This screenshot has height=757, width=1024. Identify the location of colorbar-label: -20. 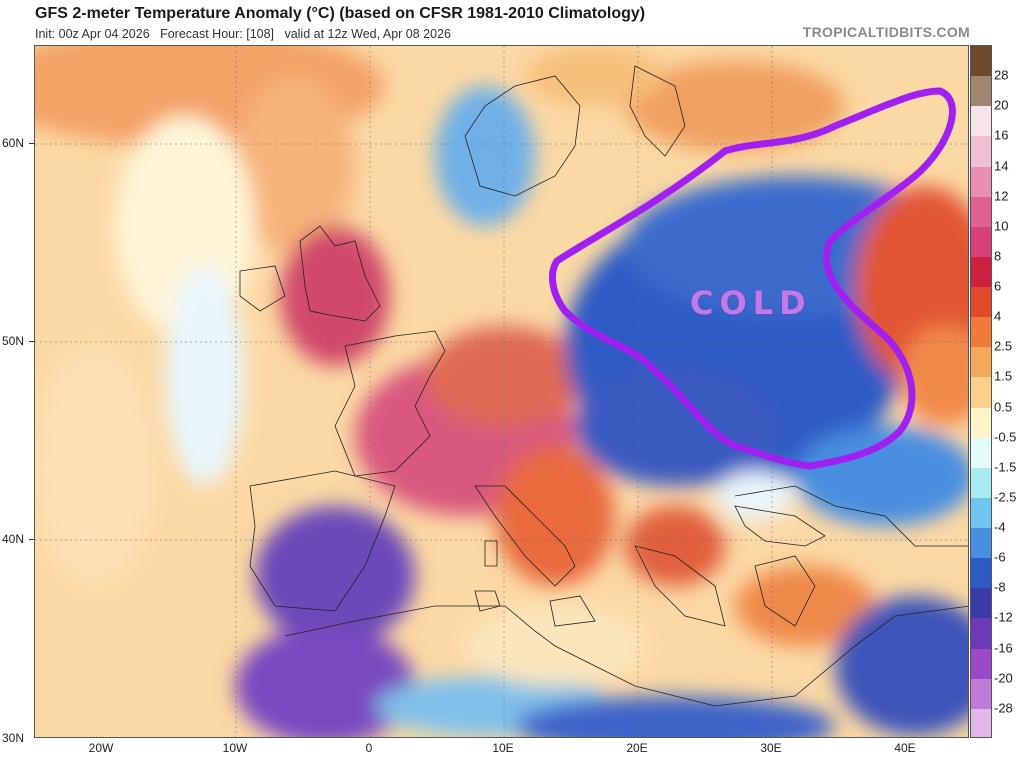
(1003, 678).